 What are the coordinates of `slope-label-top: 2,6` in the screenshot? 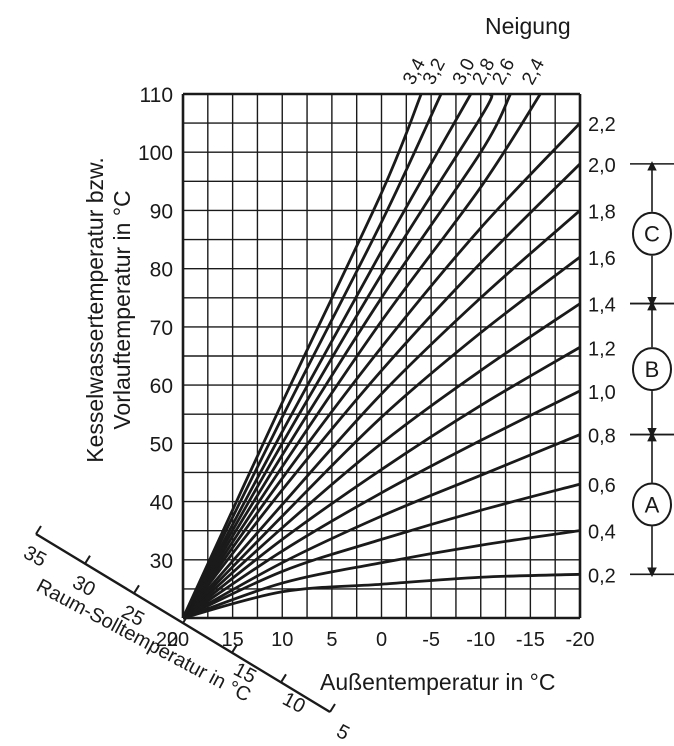 It's located at (503, 71).